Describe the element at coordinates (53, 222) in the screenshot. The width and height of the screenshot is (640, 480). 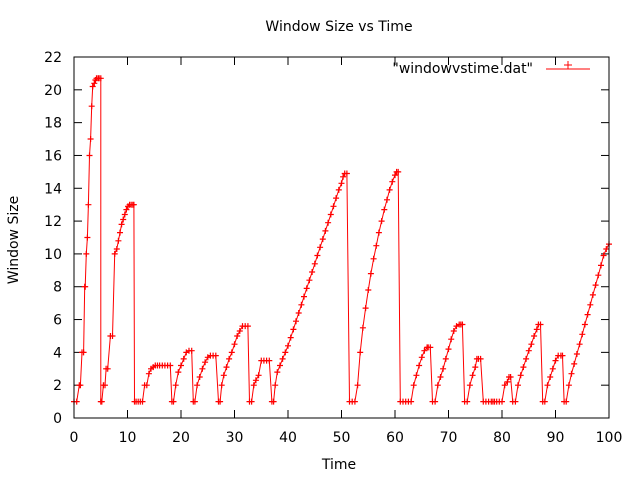
I see `y-tick-label: 12` at that location.